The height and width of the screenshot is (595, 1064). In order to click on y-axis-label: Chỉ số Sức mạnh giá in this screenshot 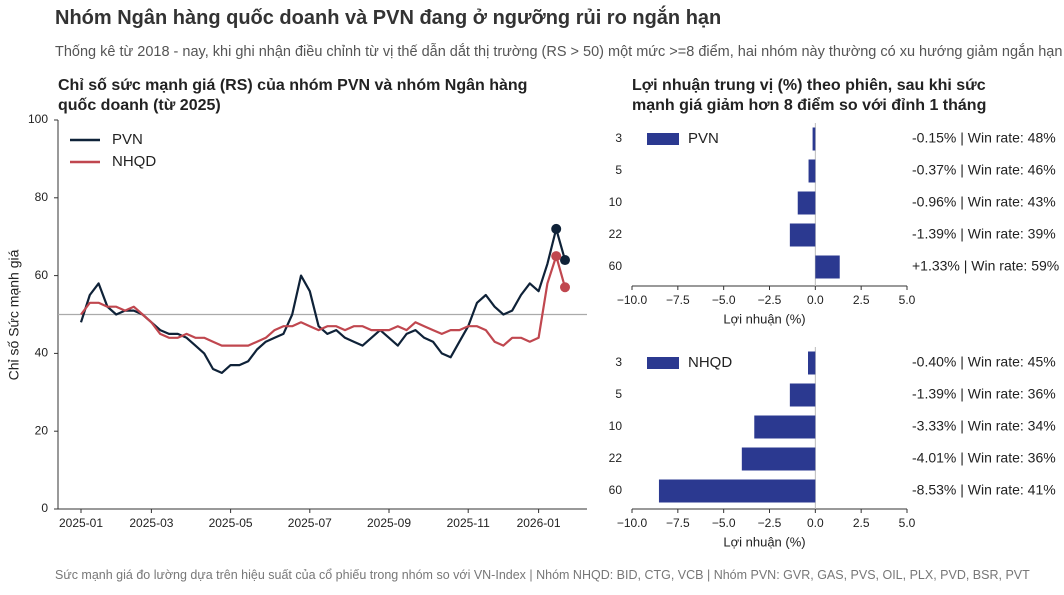, I will do `click(14, 314)`.